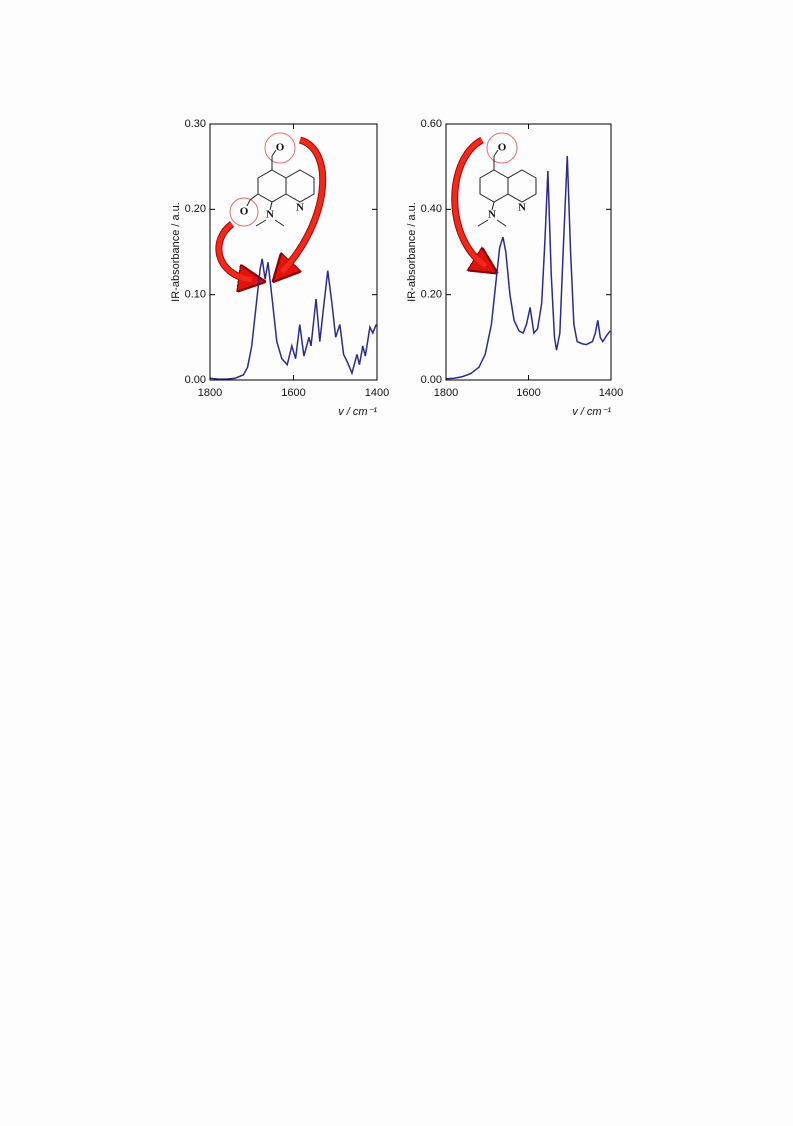 This screenshot has height=1126, width=793. Describe the element at coordinates (494, 199) in the screenshot. I see `molecule-right` at that location.